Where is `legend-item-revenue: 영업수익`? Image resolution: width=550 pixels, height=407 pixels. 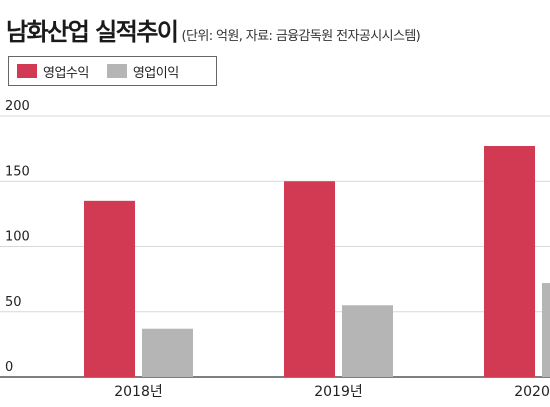
legend-item-revenue: 영업수익 is located at coordinates (53, 71).